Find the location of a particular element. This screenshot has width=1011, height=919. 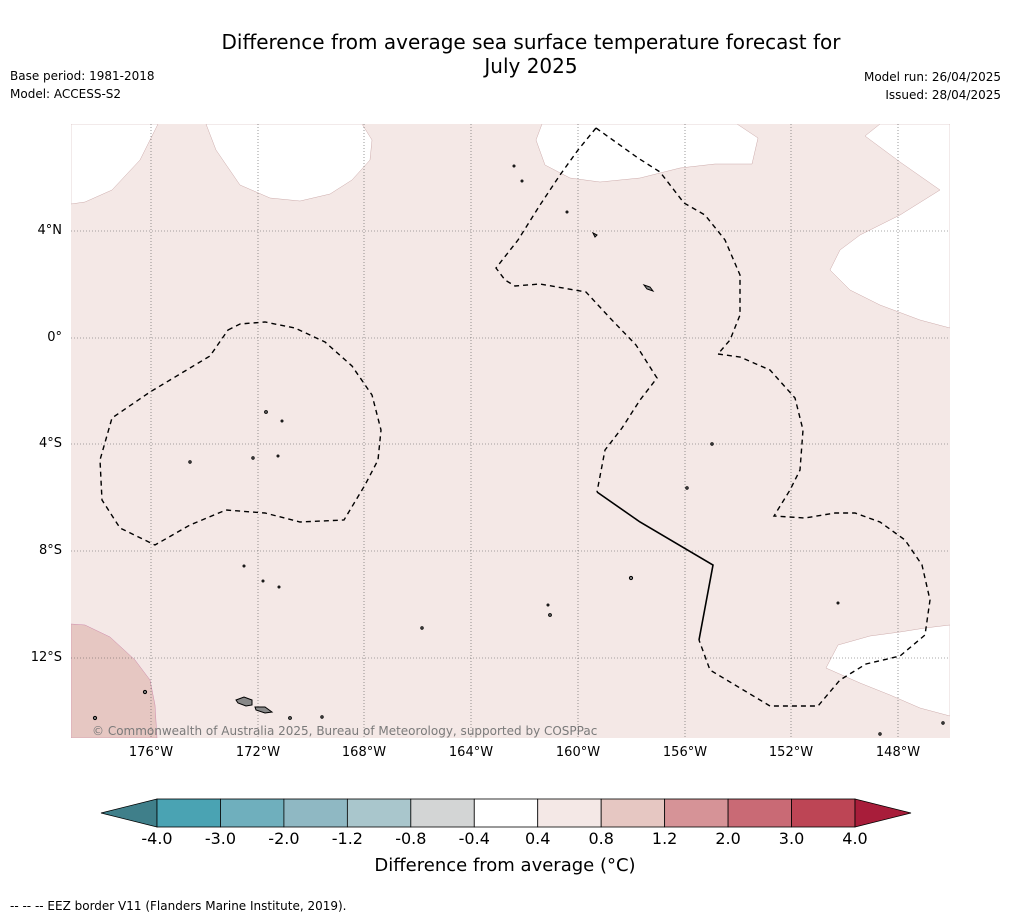

lon-label-152w: 152°W is located at coordinates (791, 752).